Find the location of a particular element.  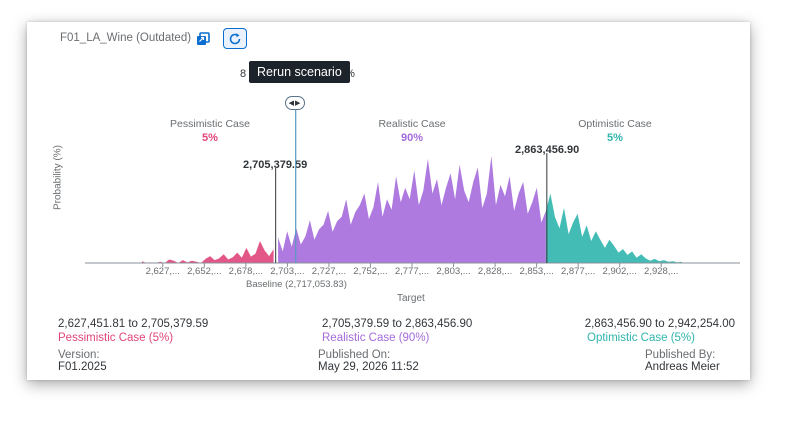

scenario-title: F01_LA_Wine (Outdated) is located at coordinates (126, 38).